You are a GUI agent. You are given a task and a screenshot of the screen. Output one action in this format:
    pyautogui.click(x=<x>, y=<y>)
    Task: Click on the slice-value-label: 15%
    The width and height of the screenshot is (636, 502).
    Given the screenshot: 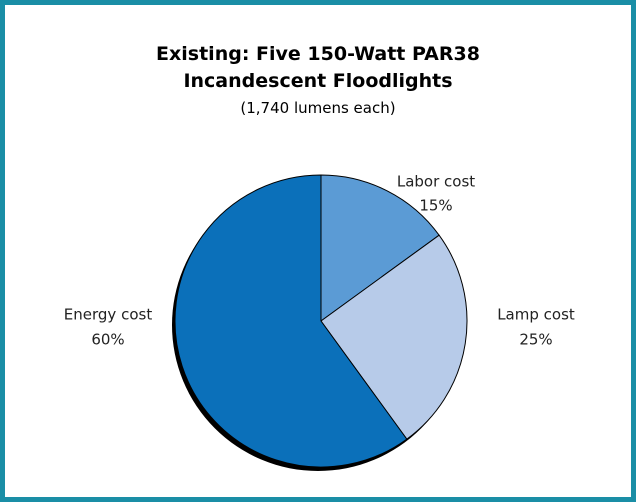 What is the action you would take?
    pyautogui.click(x=435, y=206)
    